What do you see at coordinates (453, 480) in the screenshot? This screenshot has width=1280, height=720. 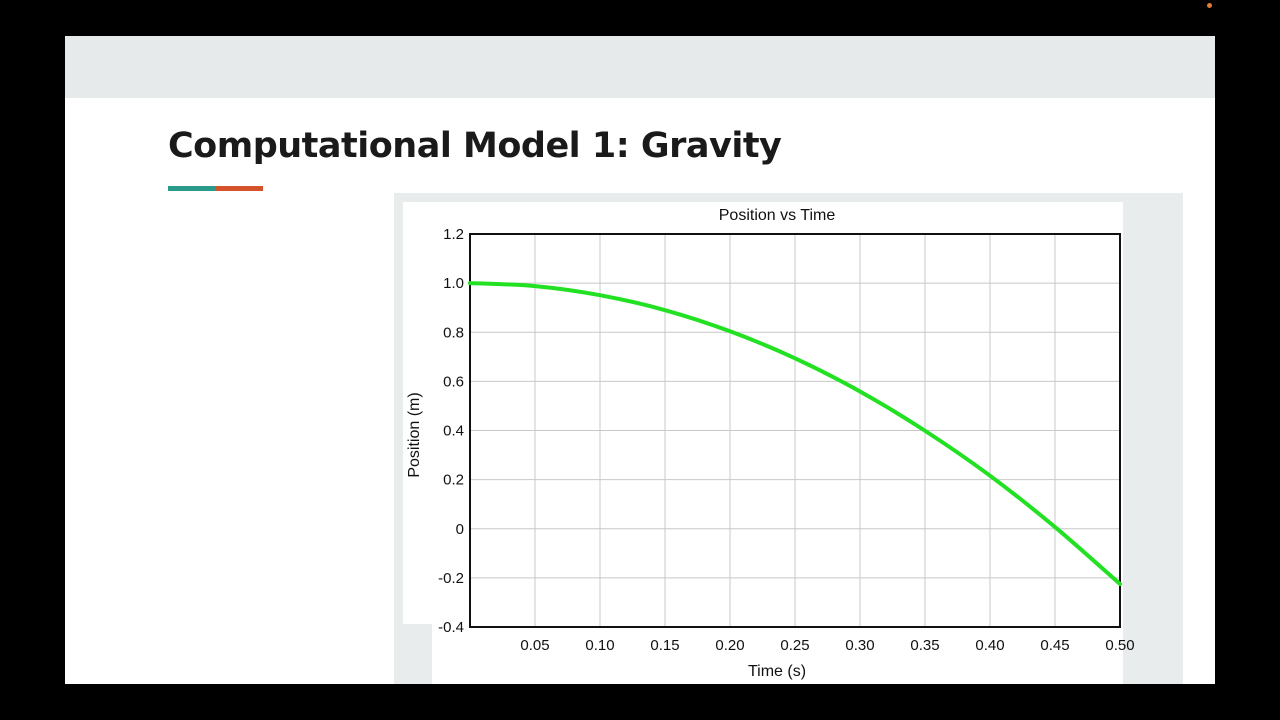 I see `y-tick-label: 0.2` at bounding box center [453, 480].